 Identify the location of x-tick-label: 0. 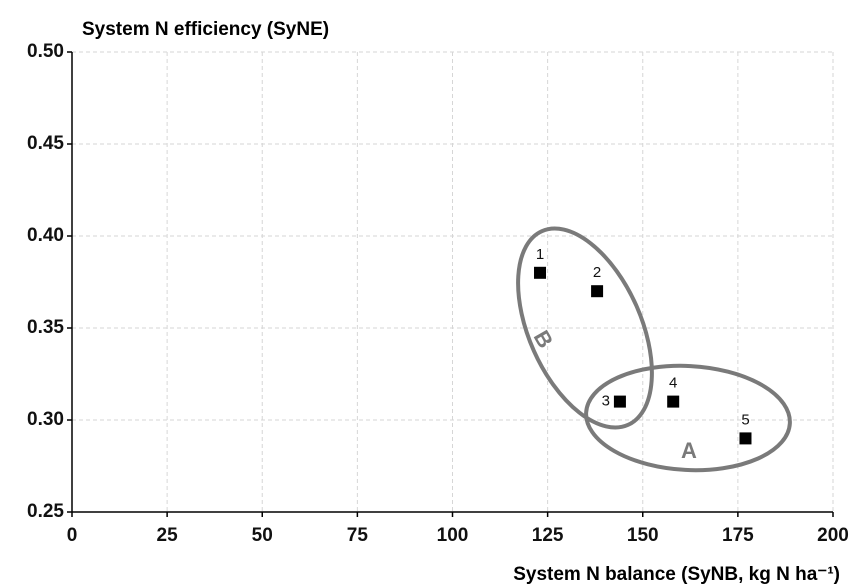
(72, 535).